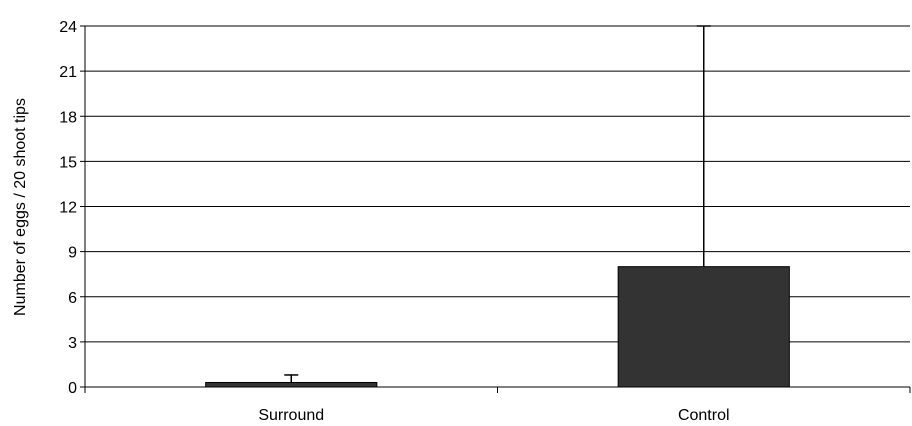 This screenshot has width=912, height=426. What do you see at coordinates (72, 388) in the screenshot?
I see `y-tick-label: 0` at bounding box center [72, 388].